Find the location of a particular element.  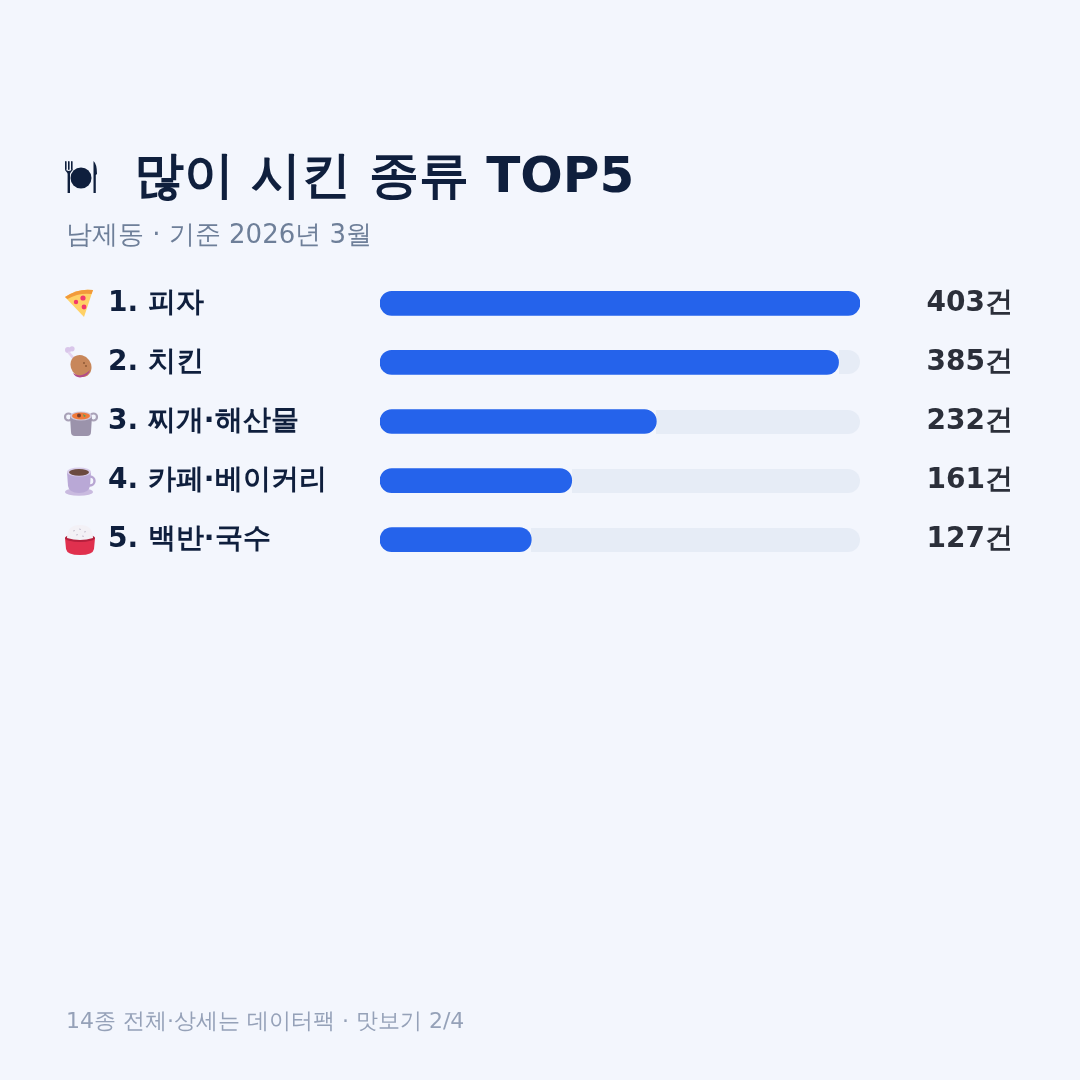

data-label: 403건 is located at coordinates (969, 301).